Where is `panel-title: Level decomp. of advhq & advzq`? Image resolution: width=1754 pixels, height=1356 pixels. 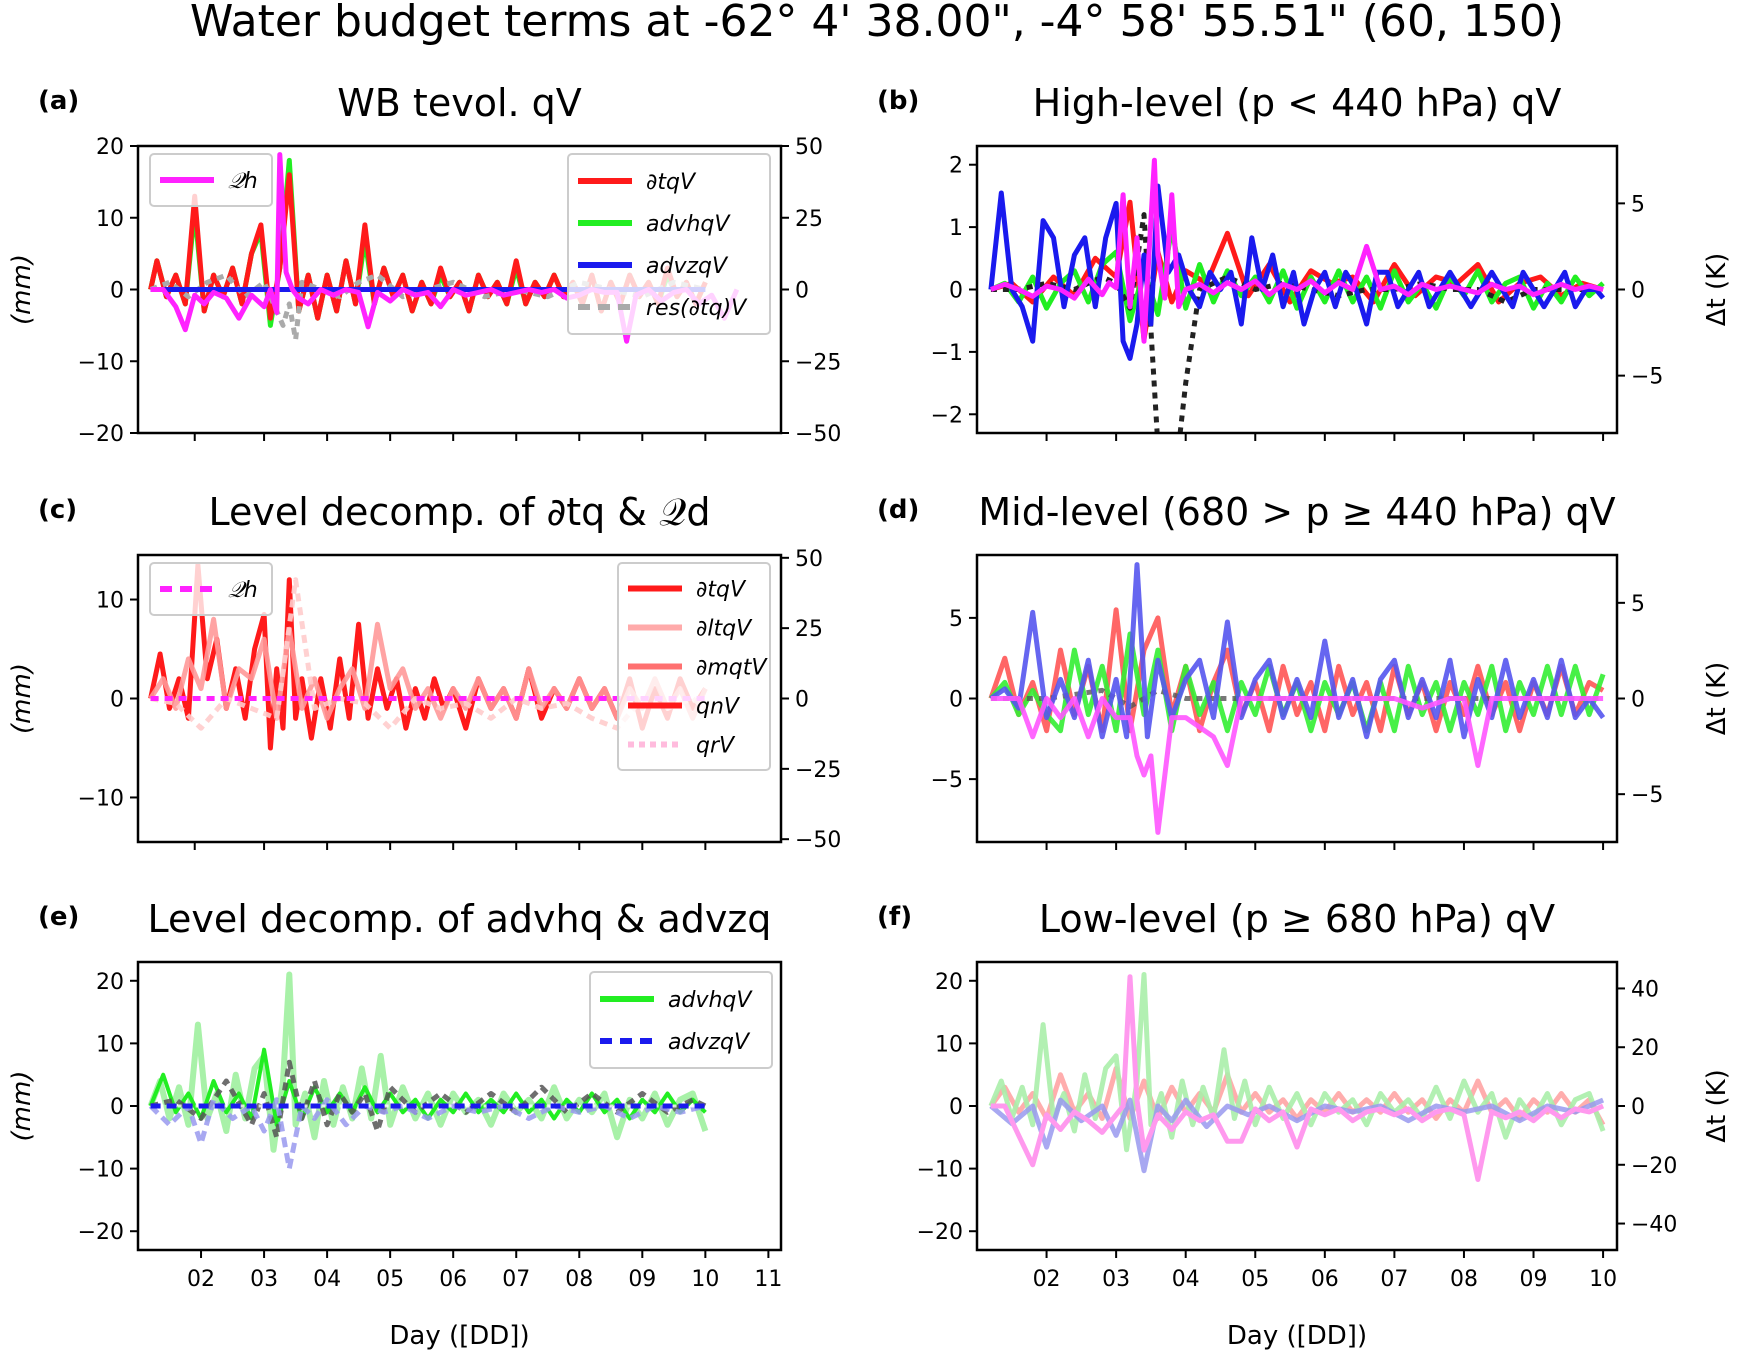 panel-title: Level decomp. of advhq & advzq is located at coordinates (460, 919).